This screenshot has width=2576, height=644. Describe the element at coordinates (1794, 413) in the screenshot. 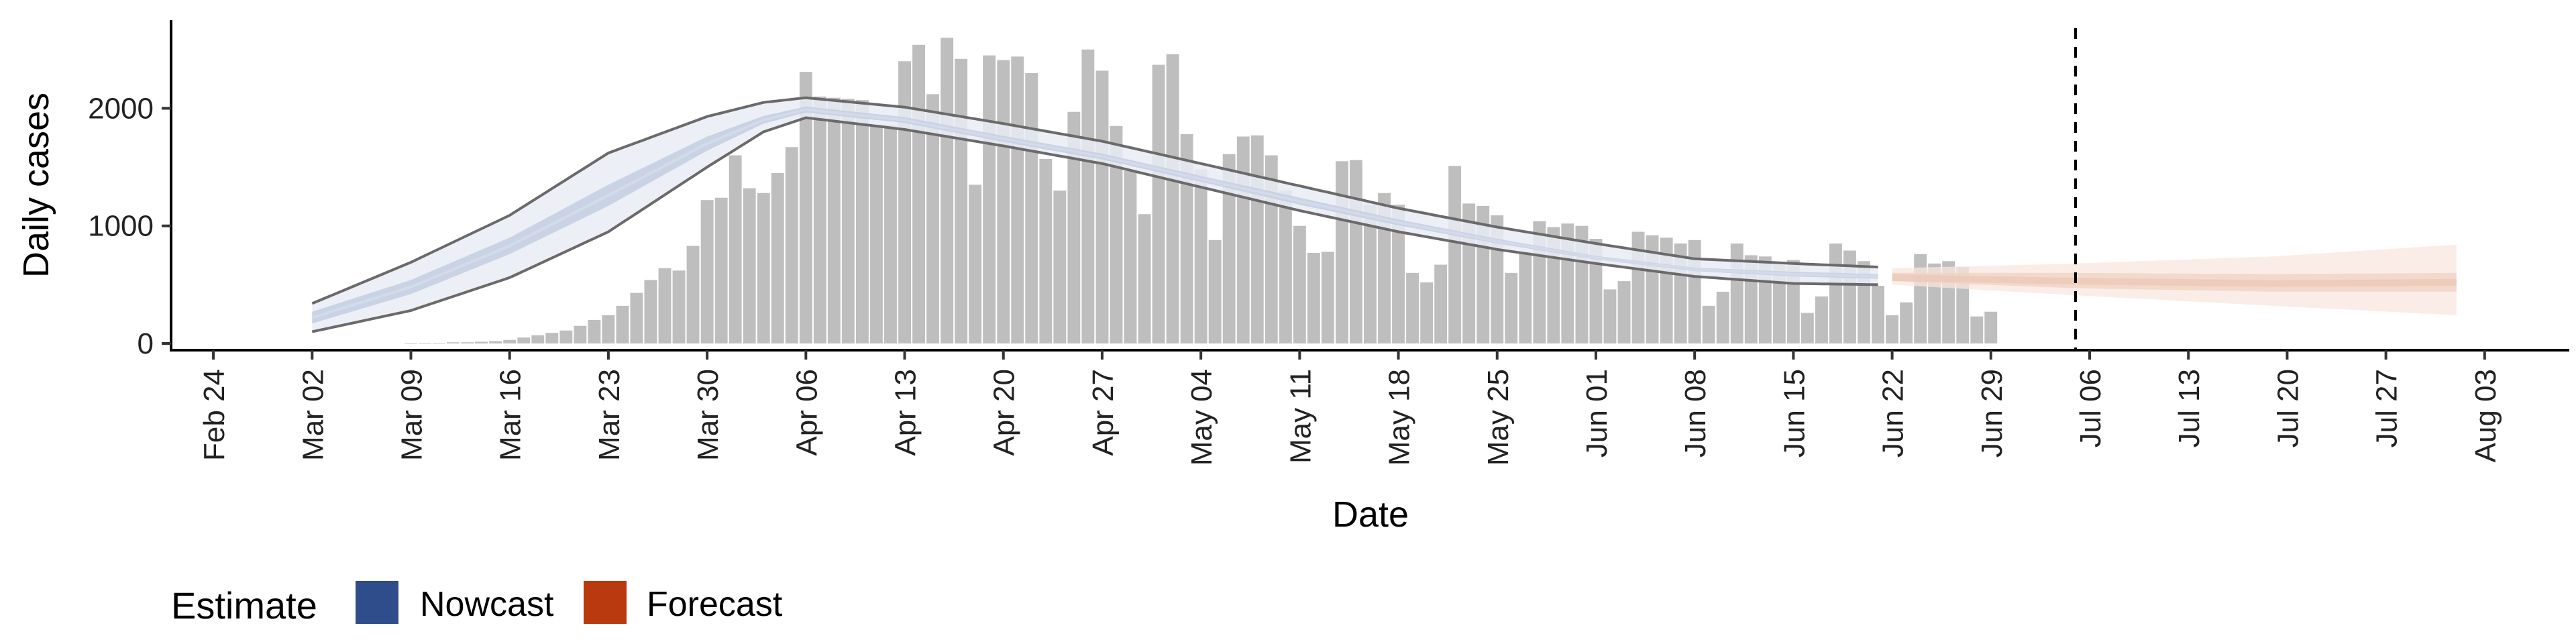

I see `x-tick-label: Jun 15` at that location.